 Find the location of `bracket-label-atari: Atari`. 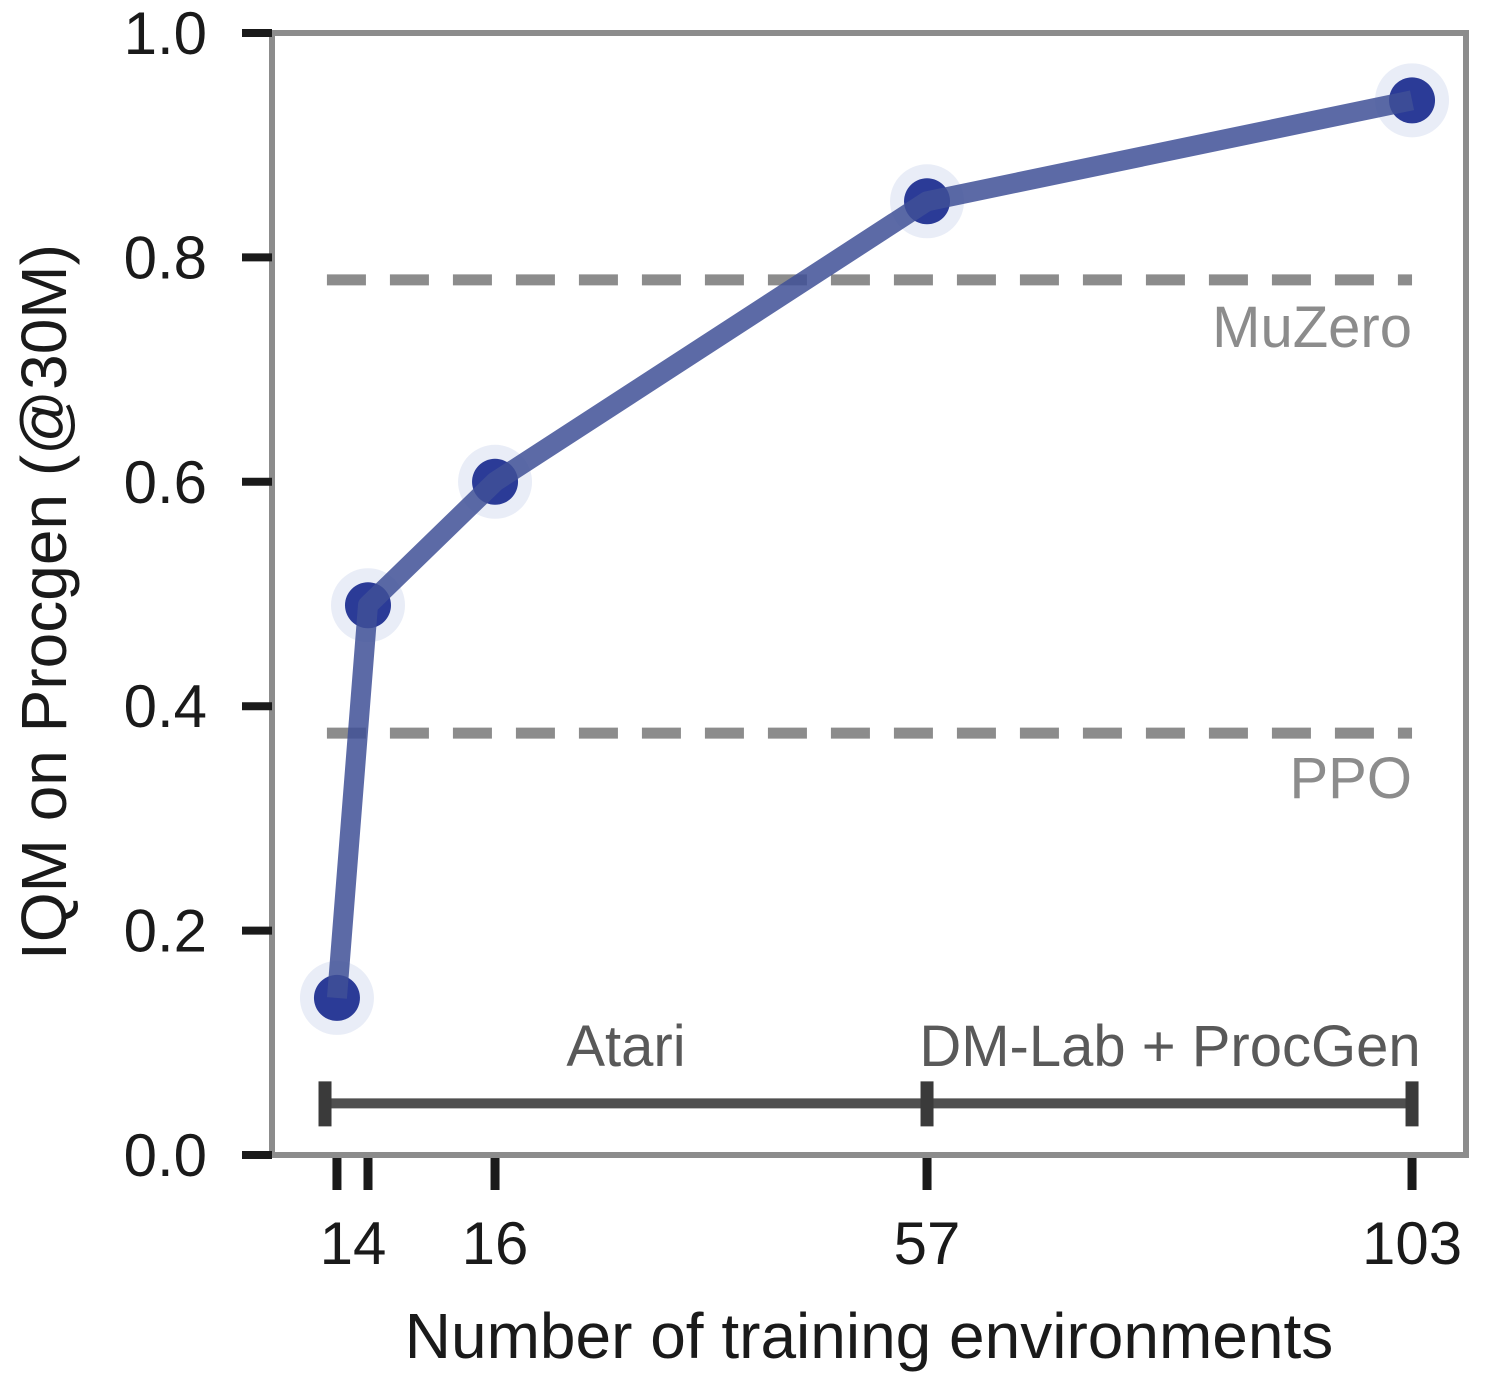

bracket-label-atari: Atari is located at coordinates (626, 1046).